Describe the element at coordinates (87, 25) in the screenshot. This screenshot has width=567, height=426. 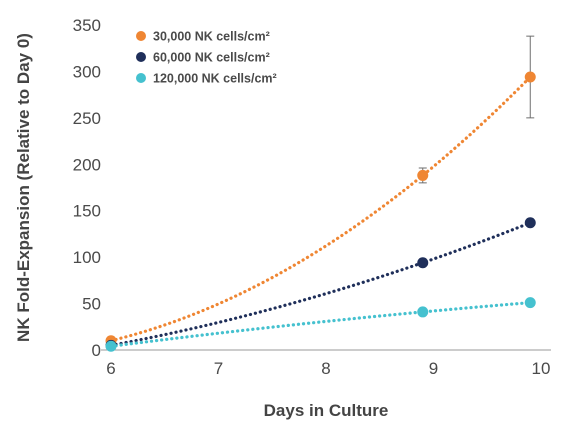
I see `y-tick-label: 350` at that location.